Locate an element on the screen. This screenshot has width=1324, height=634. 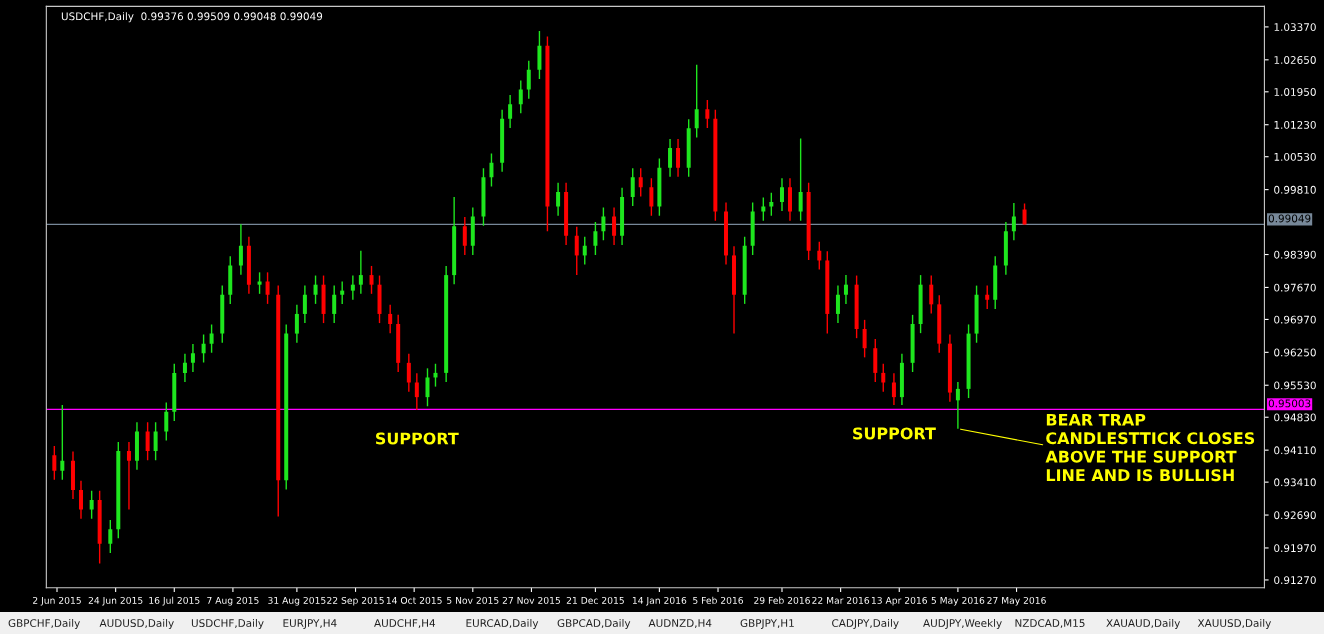
x-tick-label: 27 Nov 2015 is located at coordinates (531, 600).